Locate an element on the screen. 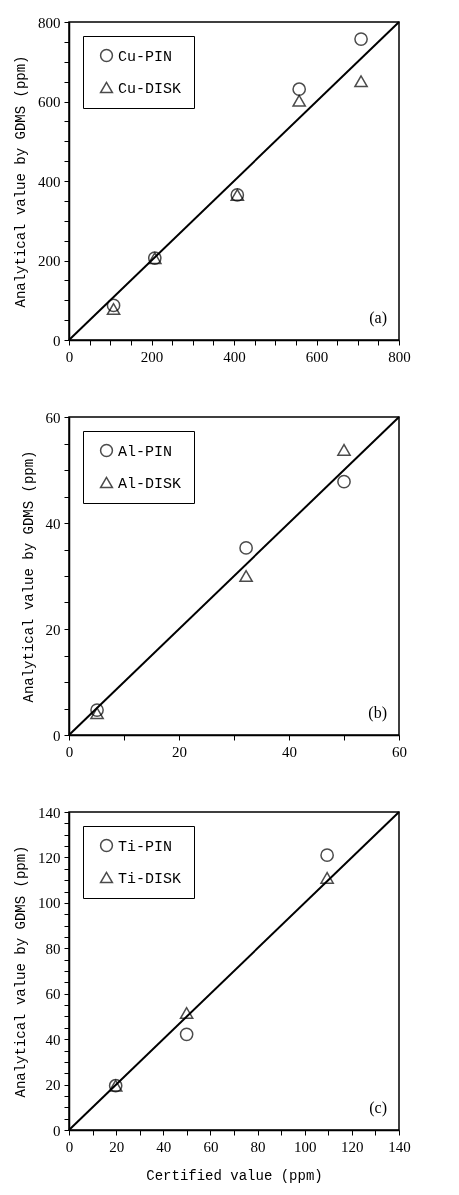 Image resolution: width=459 pixels, height=1195 pixels. x-tick-label: 400 is located at coordinates (234, 356).